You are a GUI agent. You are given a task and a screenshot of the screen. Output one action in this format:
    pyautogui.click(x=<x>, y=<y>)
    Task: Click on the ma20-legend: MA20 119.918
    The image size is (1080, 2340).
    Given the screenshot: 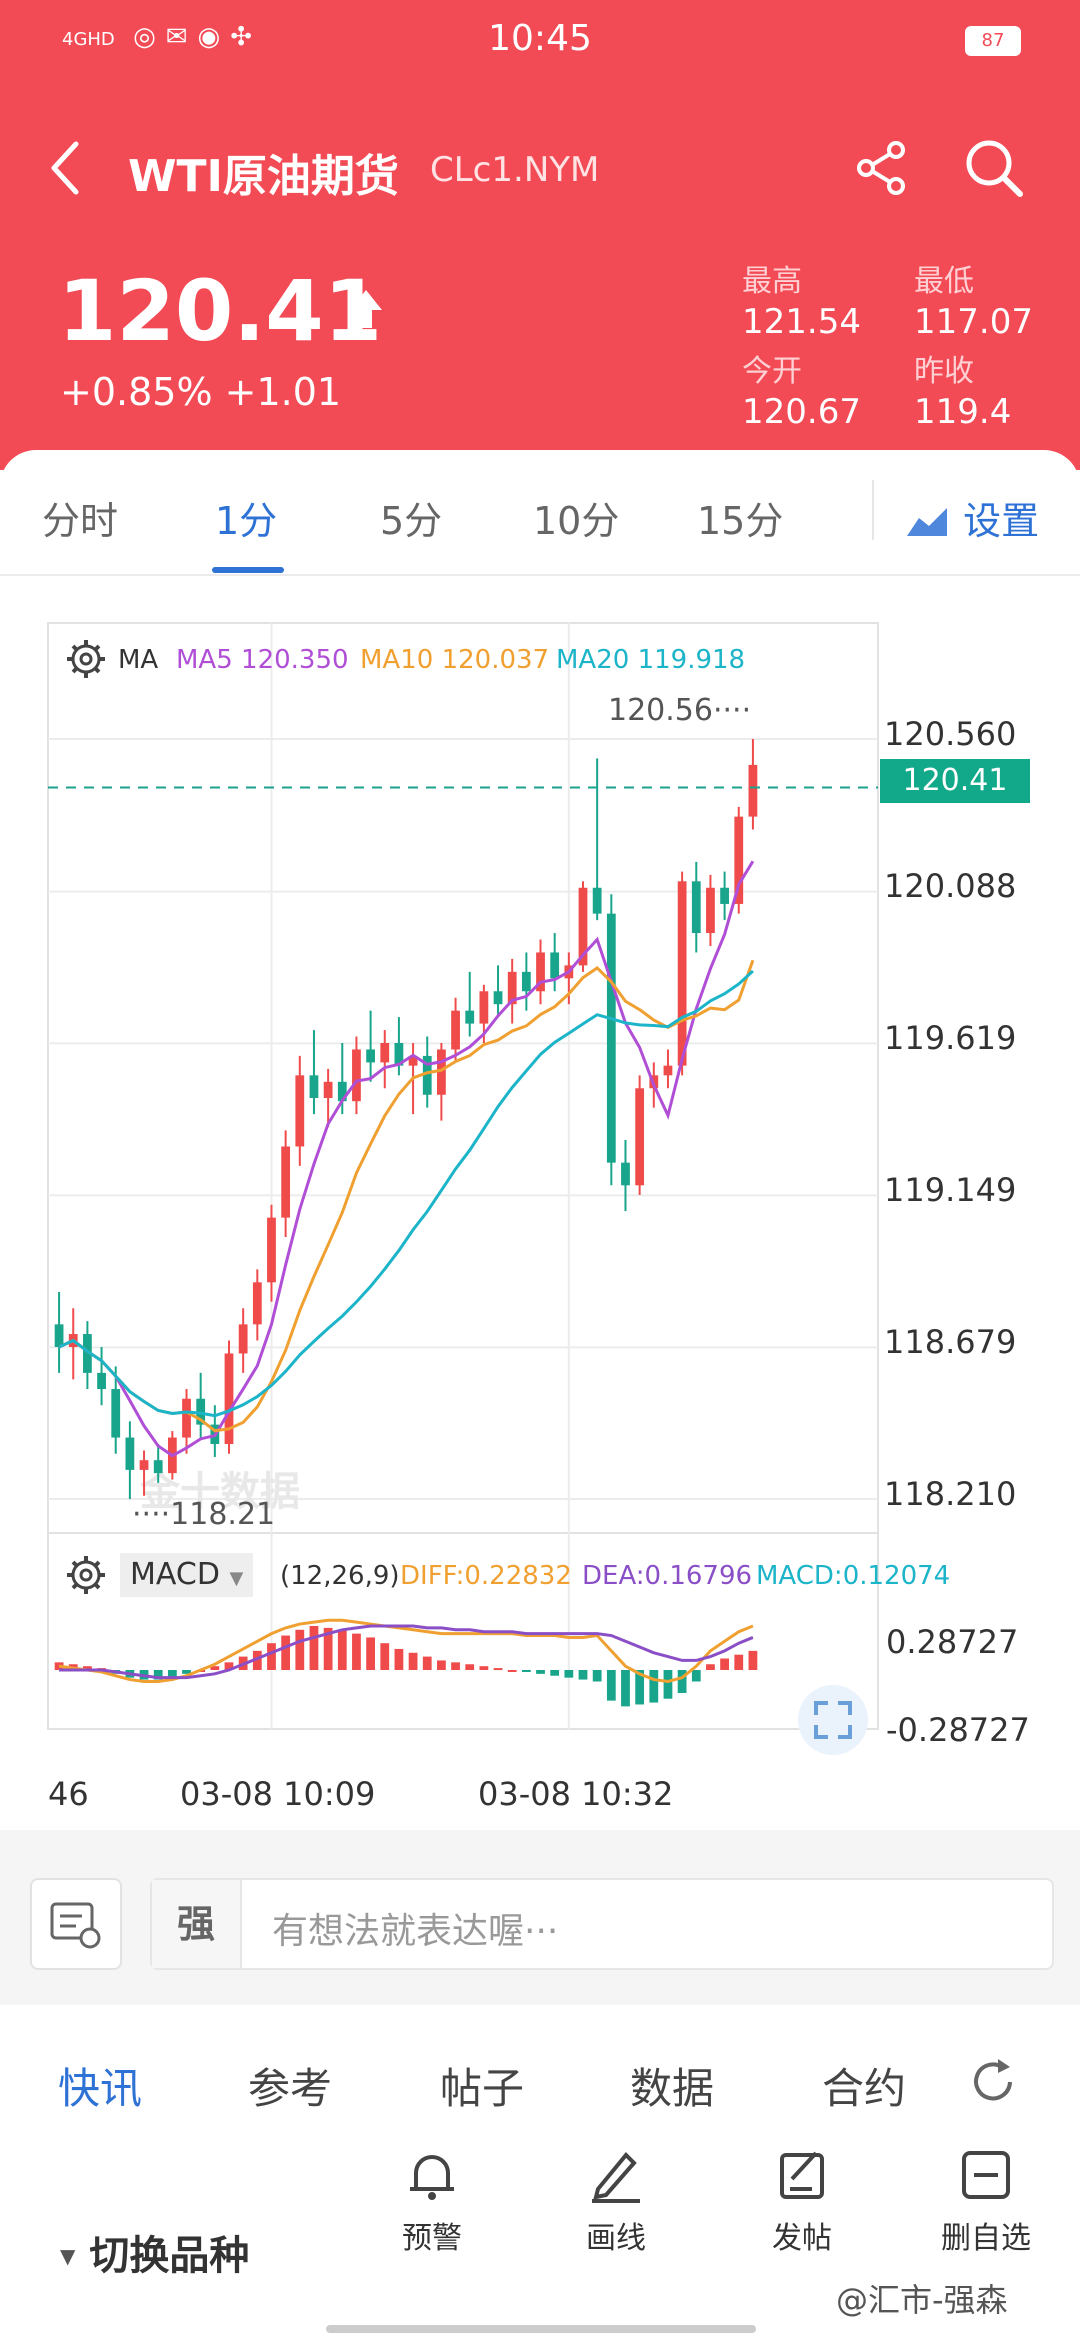 What is the action you would take?
    pyautogui.click(x=651, y=660)
    